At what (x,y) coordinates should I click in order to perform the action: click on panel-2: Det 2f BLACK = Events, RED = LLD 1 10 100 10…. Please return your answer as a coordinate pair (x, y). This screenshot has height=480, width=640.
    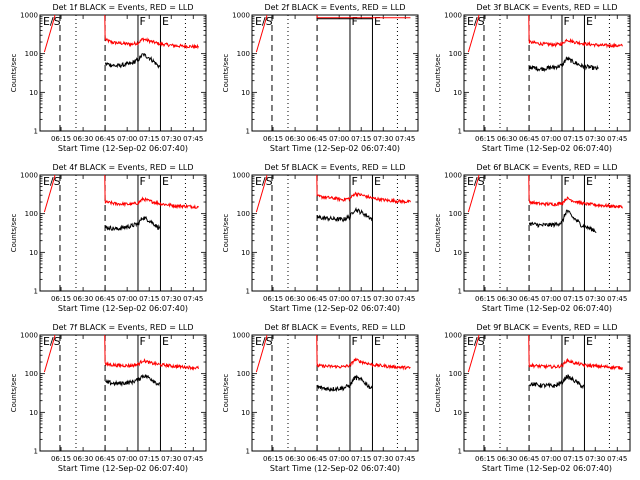
    Looking at the image, I should click on (320, 78).